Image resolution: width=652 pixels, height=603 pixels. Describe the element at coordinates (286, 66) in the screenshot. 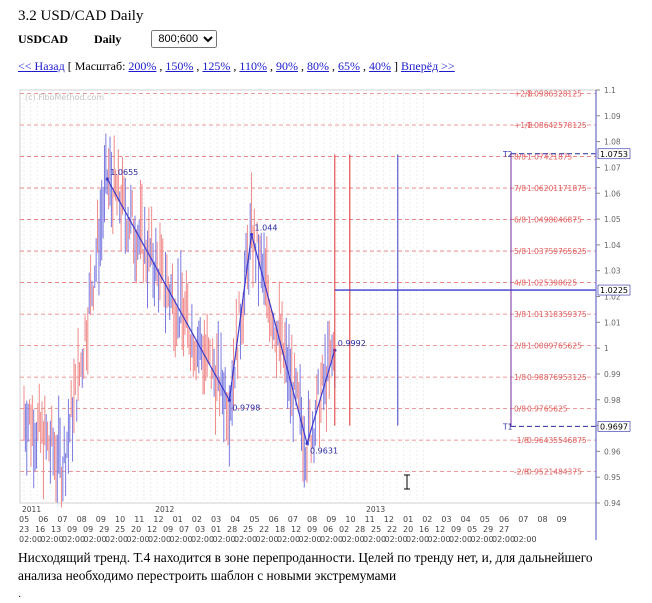

I see `scale-90-link: 90%` at that location.